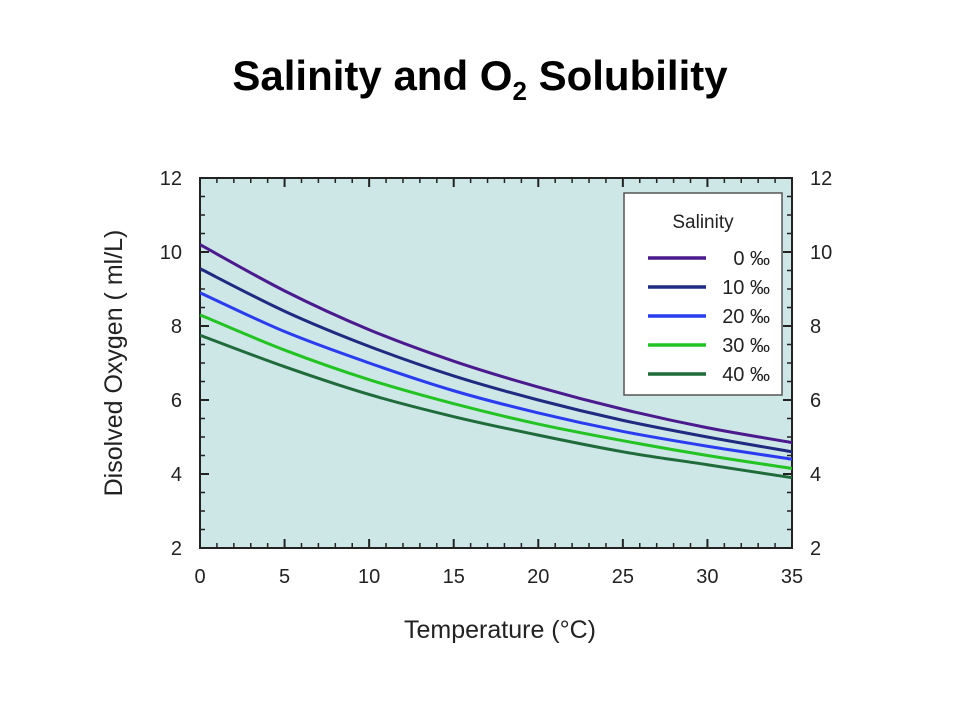  Describe the element at coordinates (627, 75) in the screenshot. I see `title-suffix: Solubility` at that location.